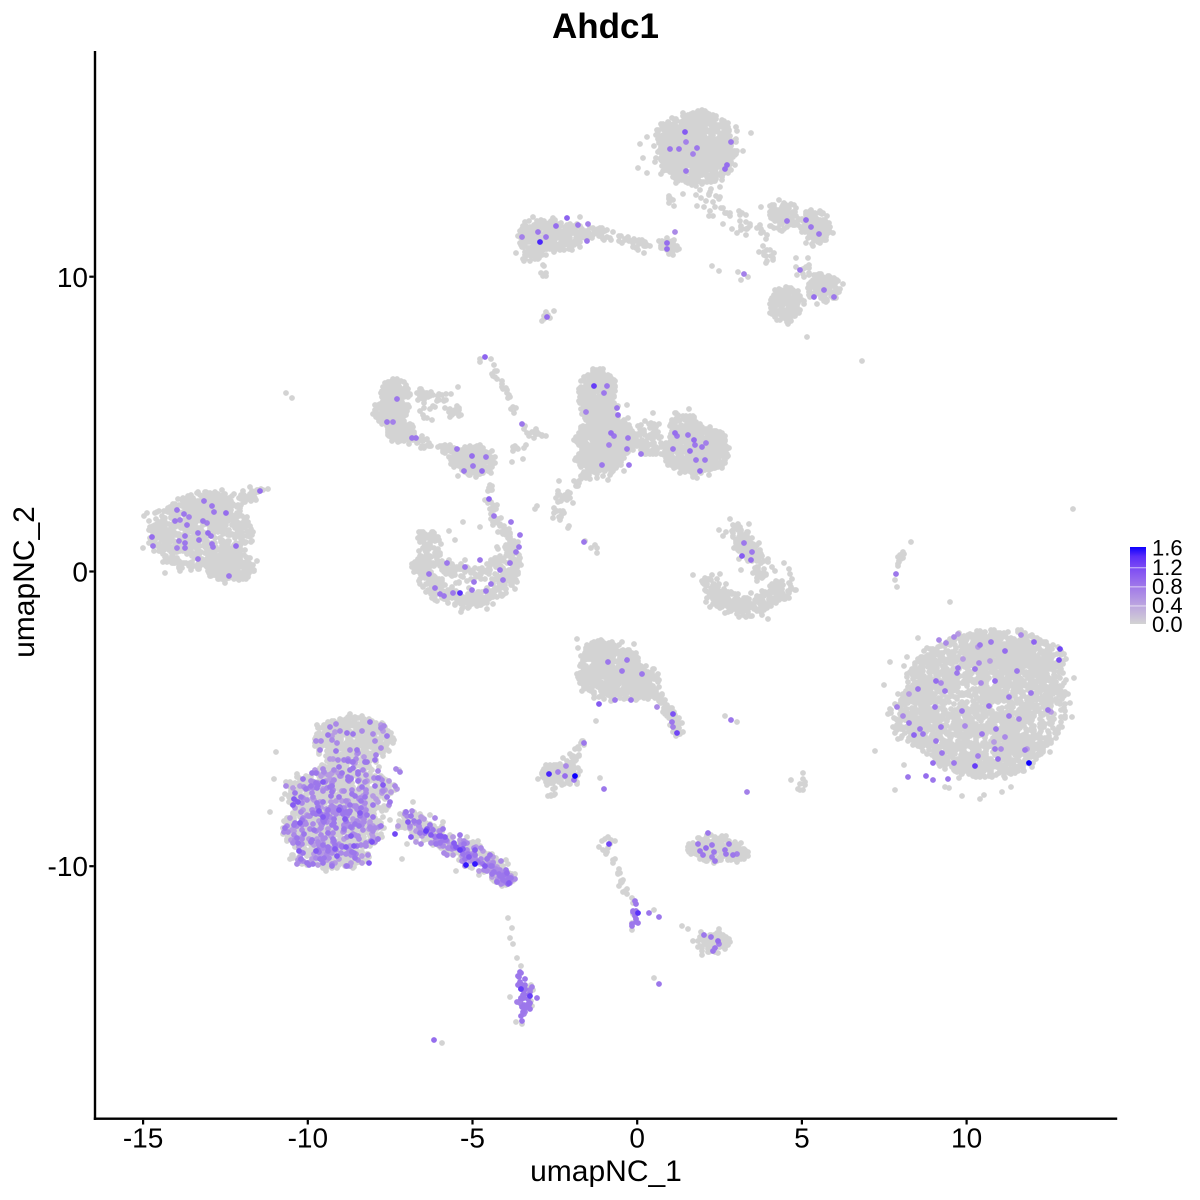  What do you see at coordinates (605, 26) in the screenshot?
I see `svg-text: Ahdc1` at bounding box center [605, 26].